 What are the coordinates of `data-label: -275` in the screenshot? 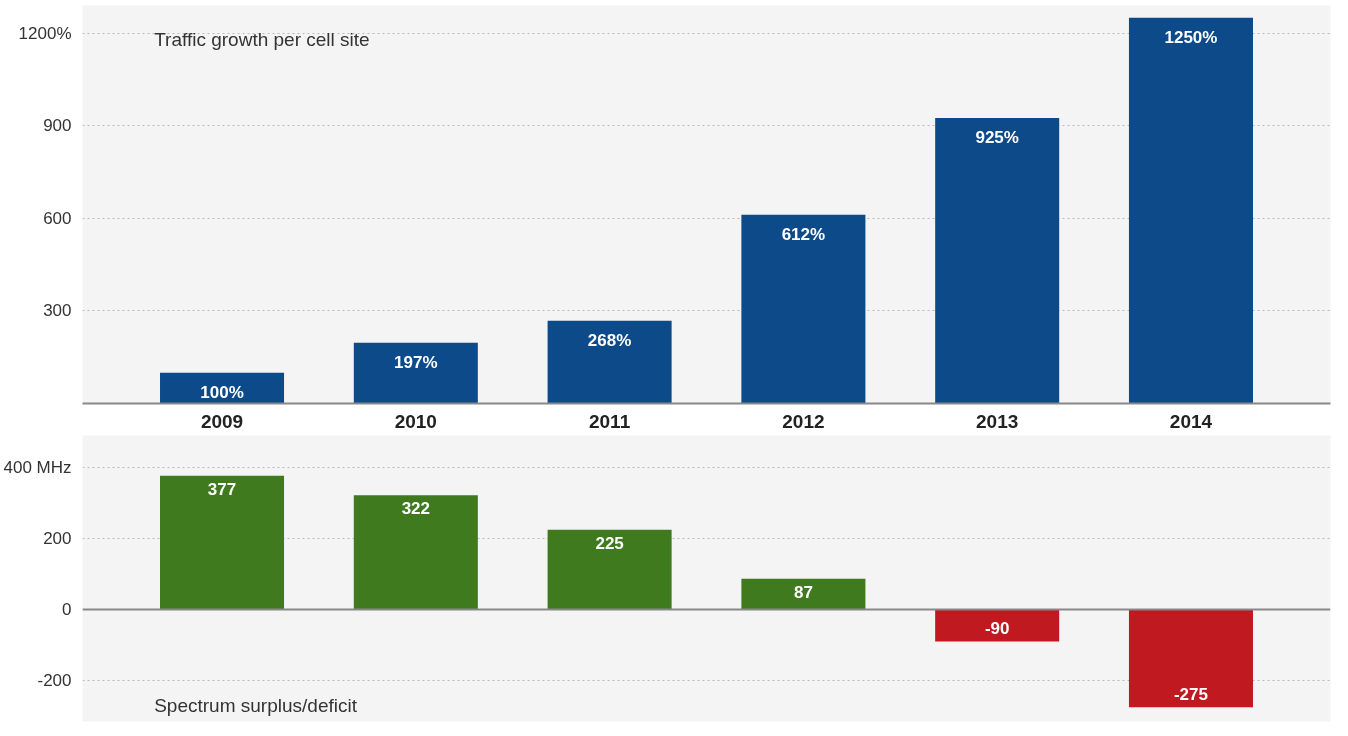 It's located at (1190, 695).